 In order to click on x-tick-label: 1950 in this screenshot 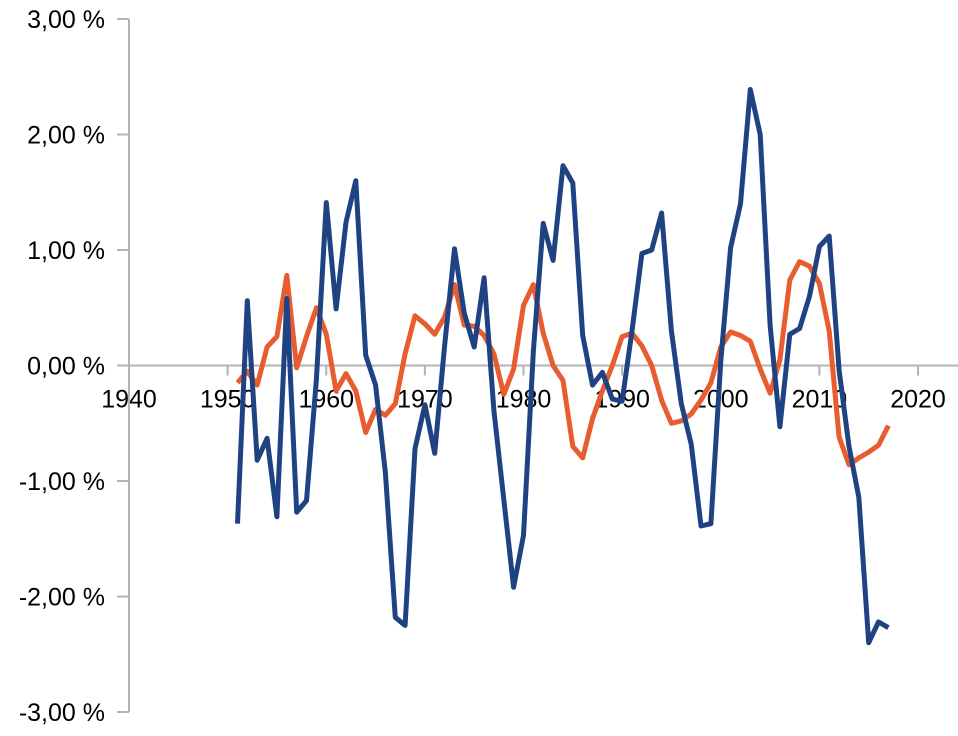, I will do `click(228, 400)`.